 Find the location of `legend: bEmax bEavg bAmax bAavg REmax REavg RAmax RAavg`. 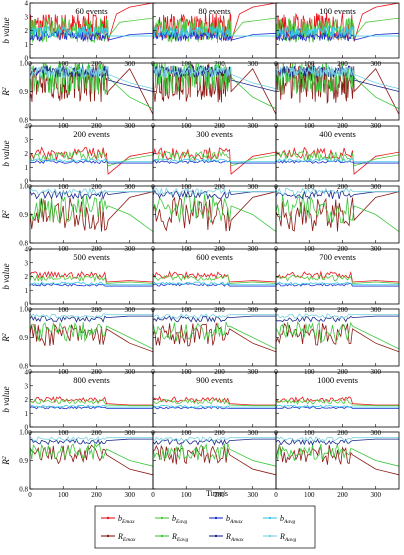

legend: bEmax bEavg bAmax bAavg REmax REavg RAmax RAavg is located at coordinates (205, 527).